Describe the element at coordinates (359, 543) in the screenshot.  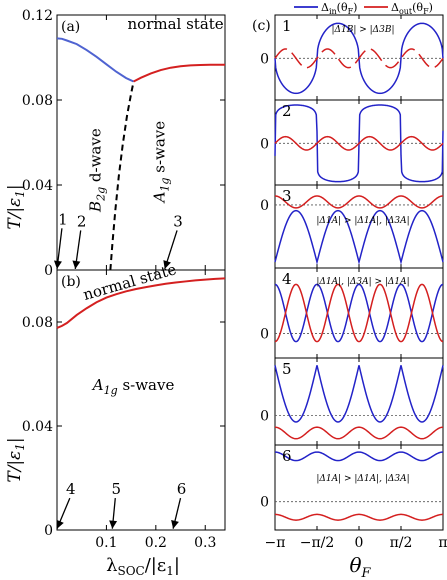
I see `c-xtick-label-2: 0` at that location.